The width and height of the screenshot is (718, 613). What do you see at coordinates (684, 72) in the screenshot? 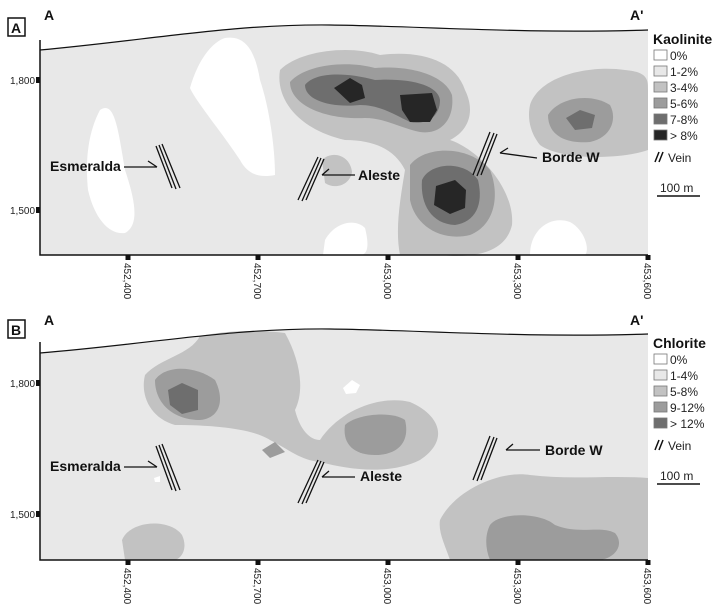
I see `legend-item-label: 1-2%` at bounding box center [684, 72].